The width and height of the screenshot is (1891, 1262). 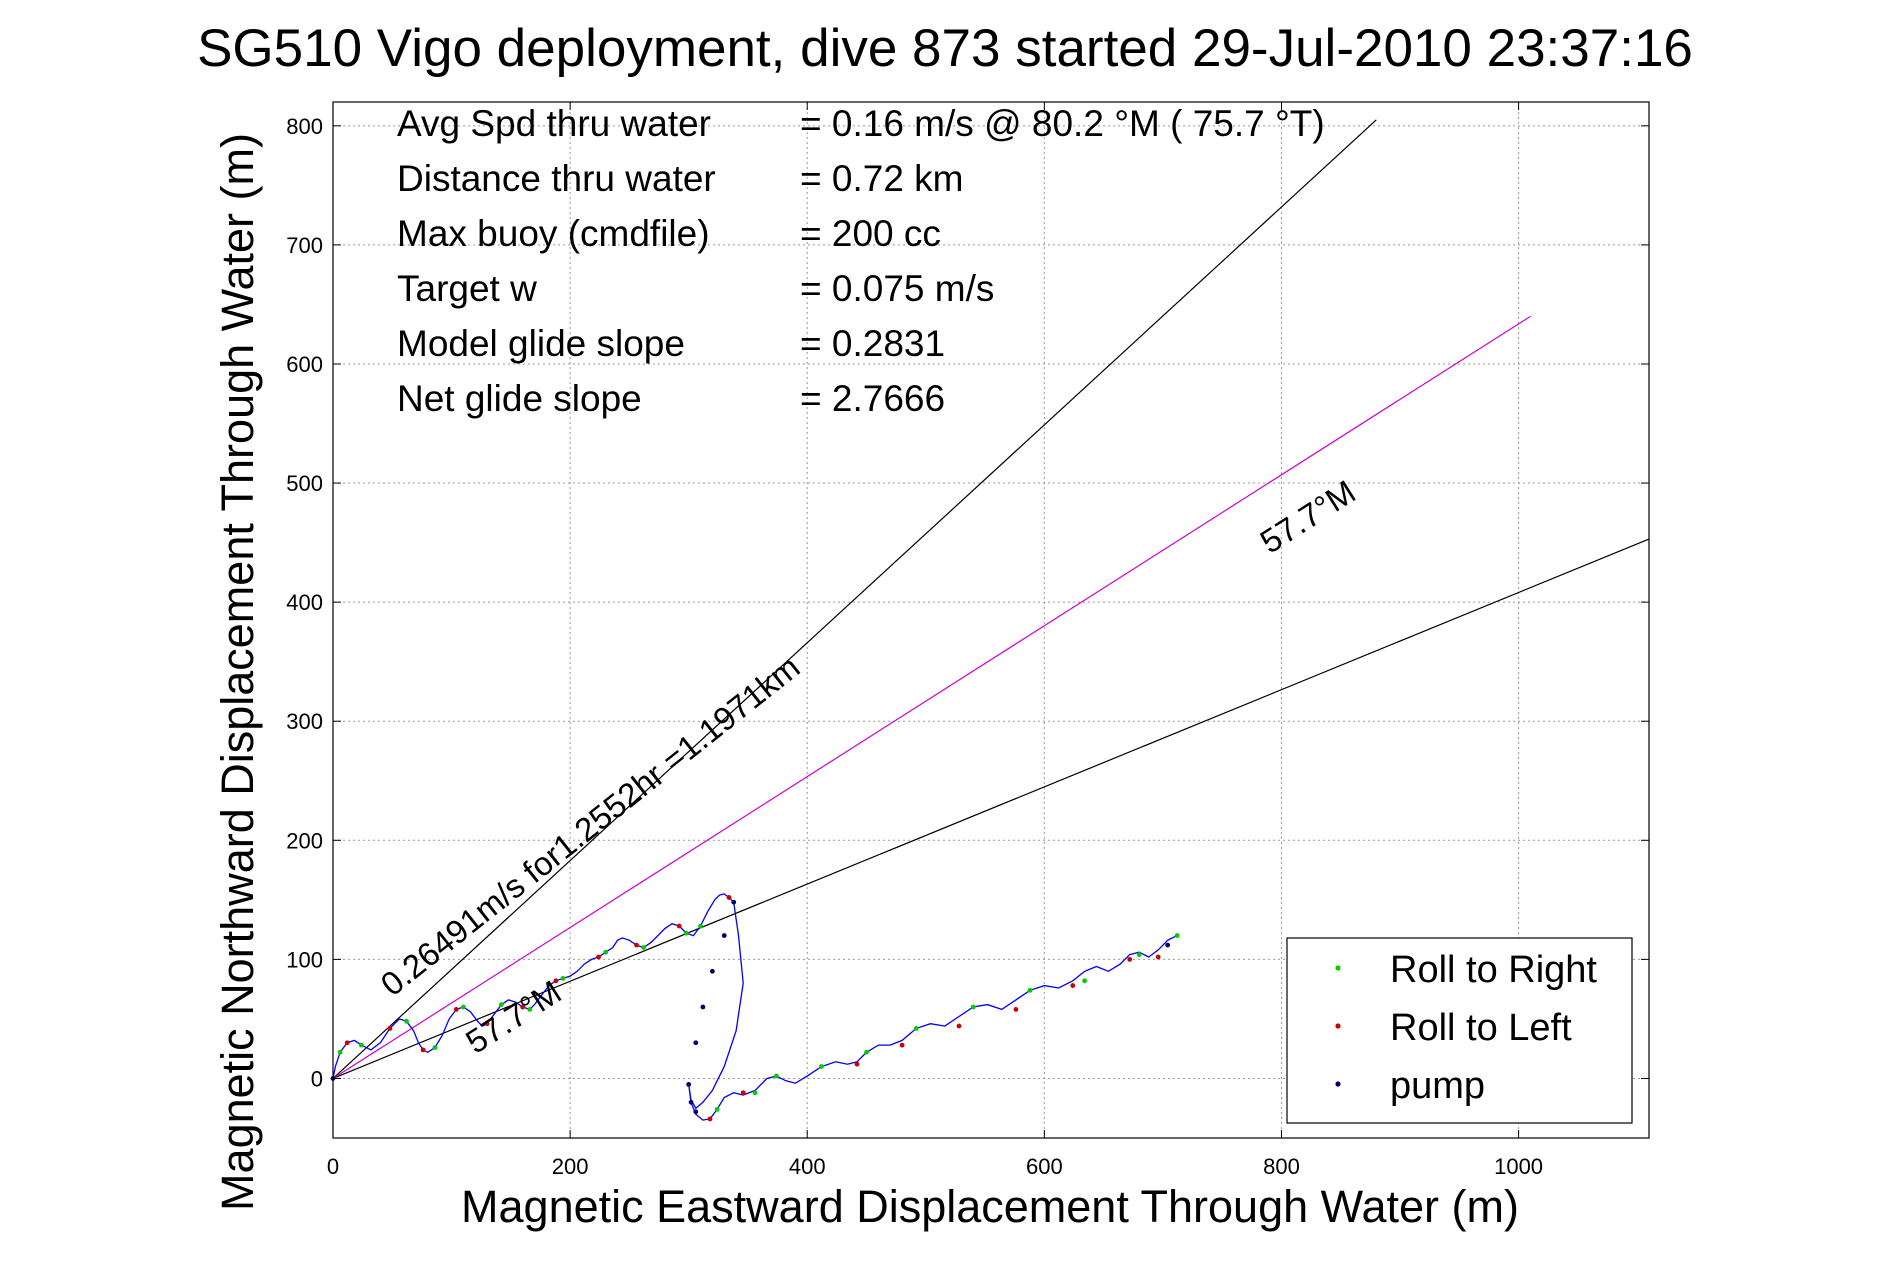 I want to click on x-tick-label: 600, so click(x=1044, y=1166).